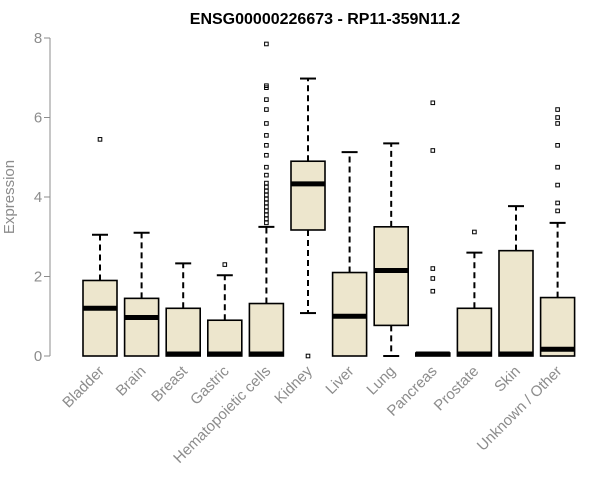 Image resolution: width=600 pixels, height=500 pixels. Describe the element at coordinates (9, 197) in the screenshot. I see `y-axis-label: Expression` at that location.